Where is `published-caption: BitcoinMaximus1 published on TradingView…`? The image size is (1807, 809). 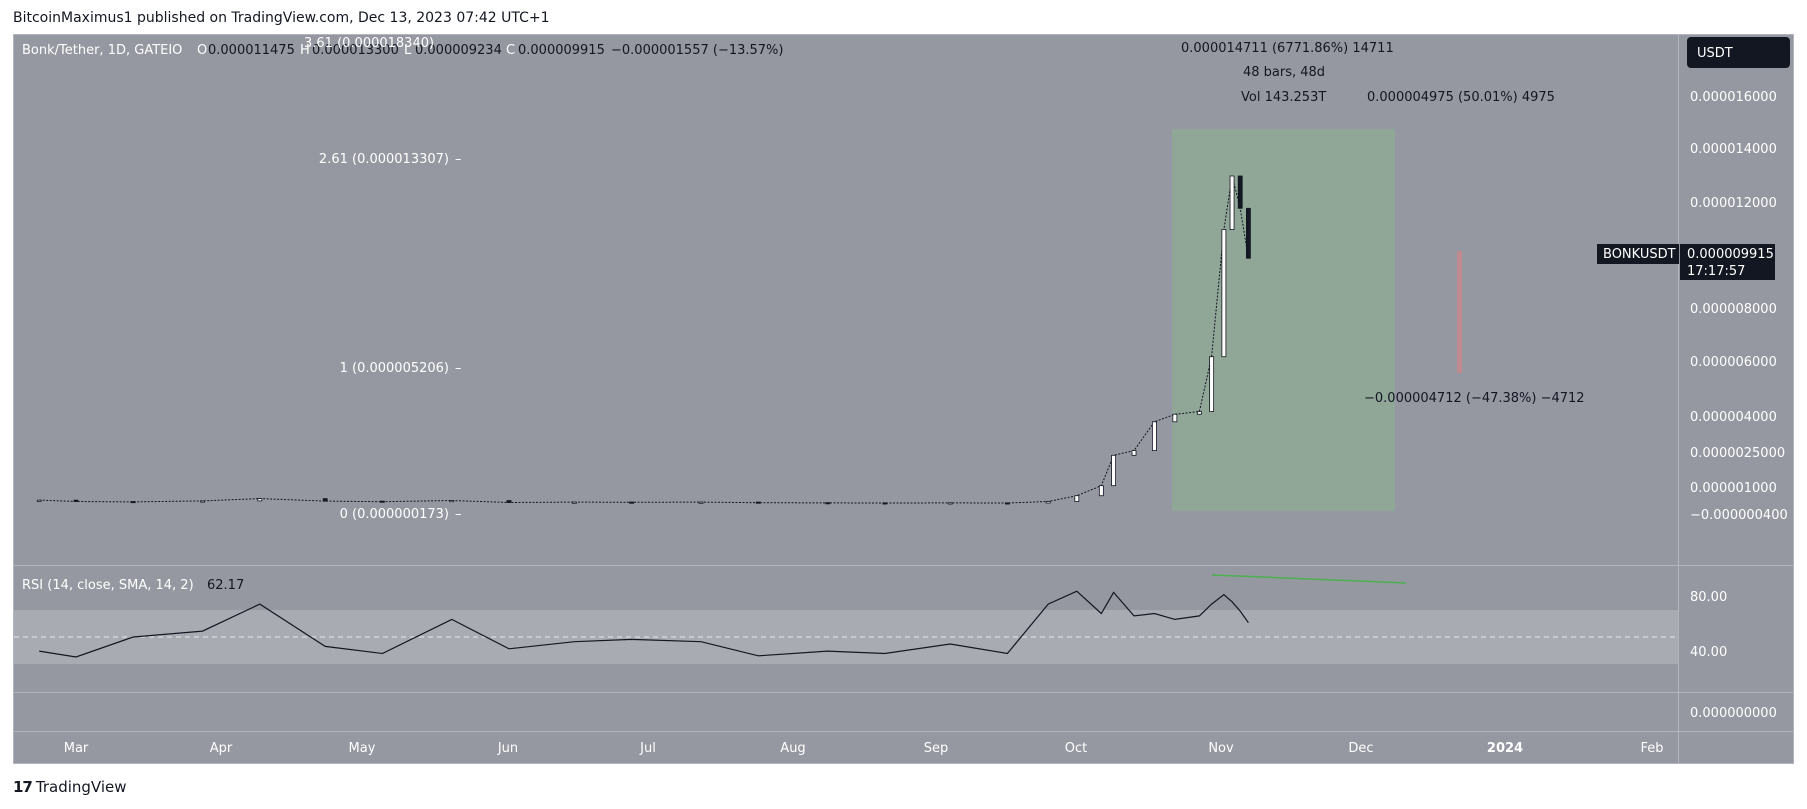
published-caption: BitcoinMaximus1 published on TradingView… is located at coordinates (281, 18).